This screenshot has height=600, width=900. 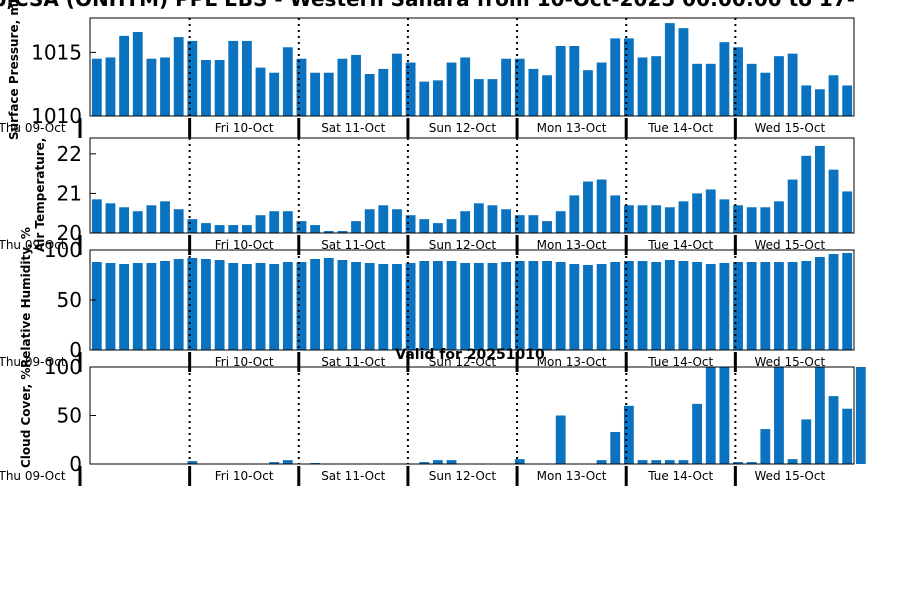 What do you see at coordinates (56, 52) in the screenshot?
I see `surface-pressure-ytick-label: 1015` at bounding box center [56, 52].